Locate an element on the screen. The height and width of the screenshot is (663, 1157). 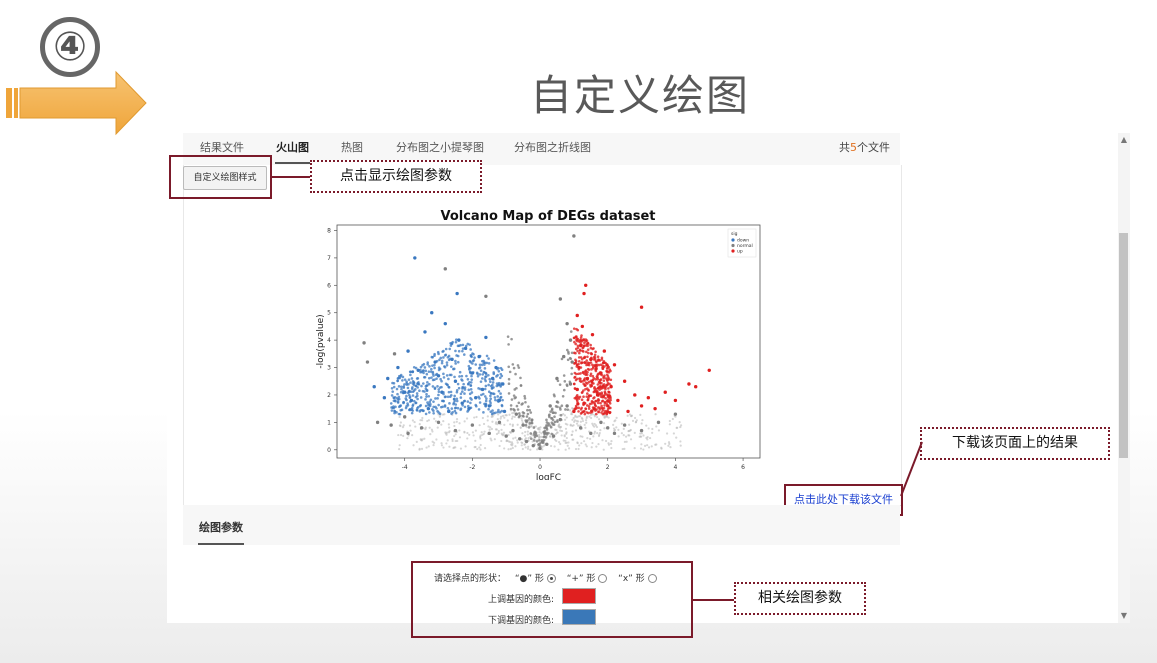
down-color-picker is located at coordinates (579, 617).